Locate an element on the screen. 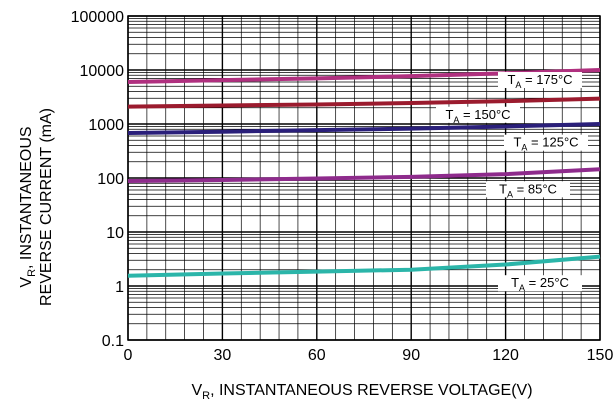 This screenshot has height=404, width=613. series-label: TA = 175°C is located at coordinates (539, 81).